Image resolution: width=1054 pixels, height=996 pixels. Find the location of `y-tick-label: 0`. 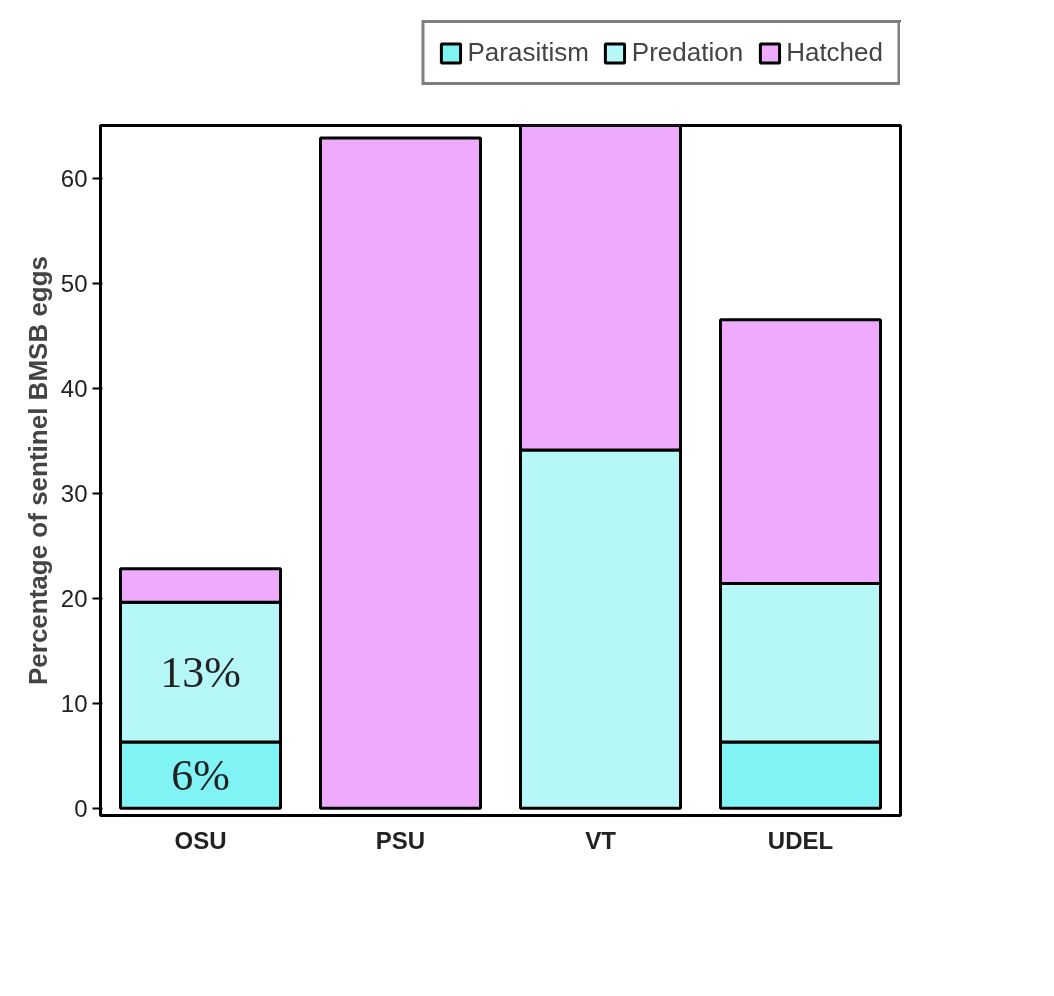

y-tick-label: 0 is located at coordinates (81, 808).